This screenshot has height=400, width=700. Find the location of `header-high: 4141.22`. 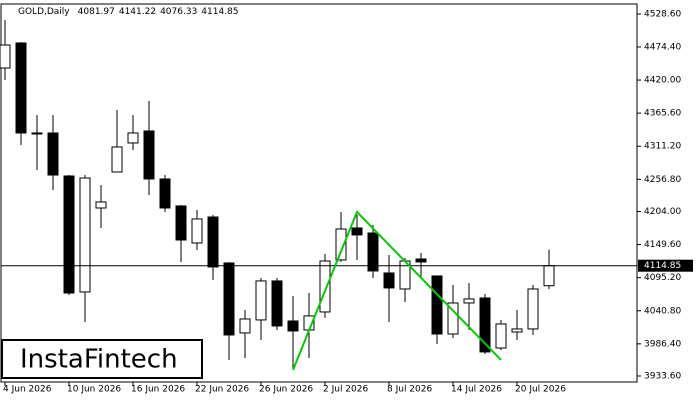

header-high: 4141.22 is located at coordinates (137, 12).